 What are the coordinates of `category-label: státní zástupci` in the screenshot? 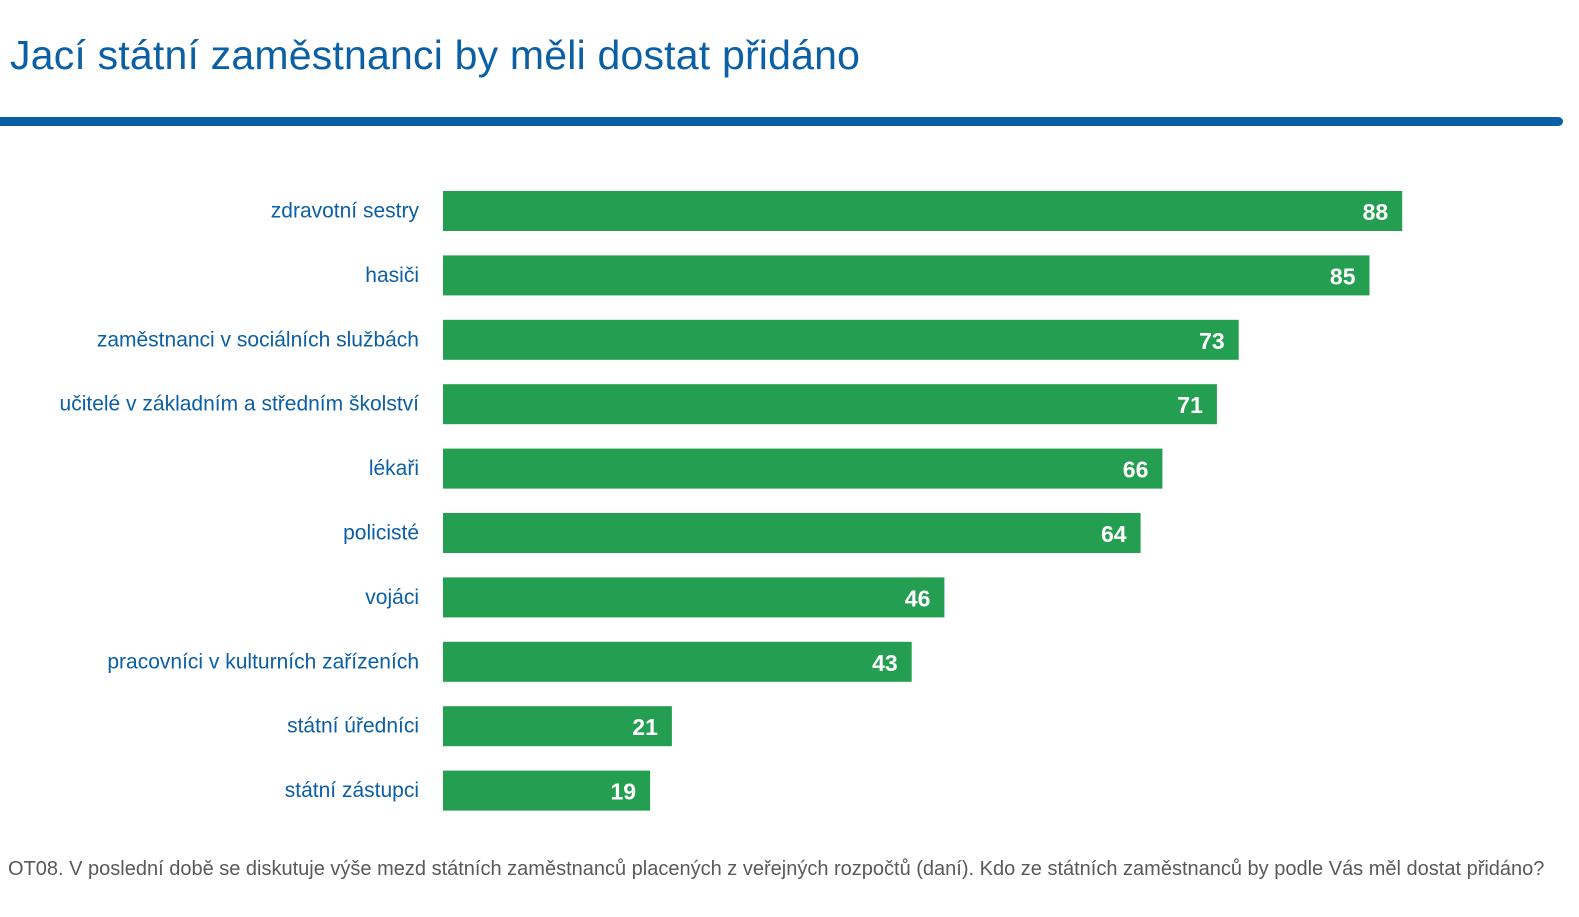 It's located at (352, 790).